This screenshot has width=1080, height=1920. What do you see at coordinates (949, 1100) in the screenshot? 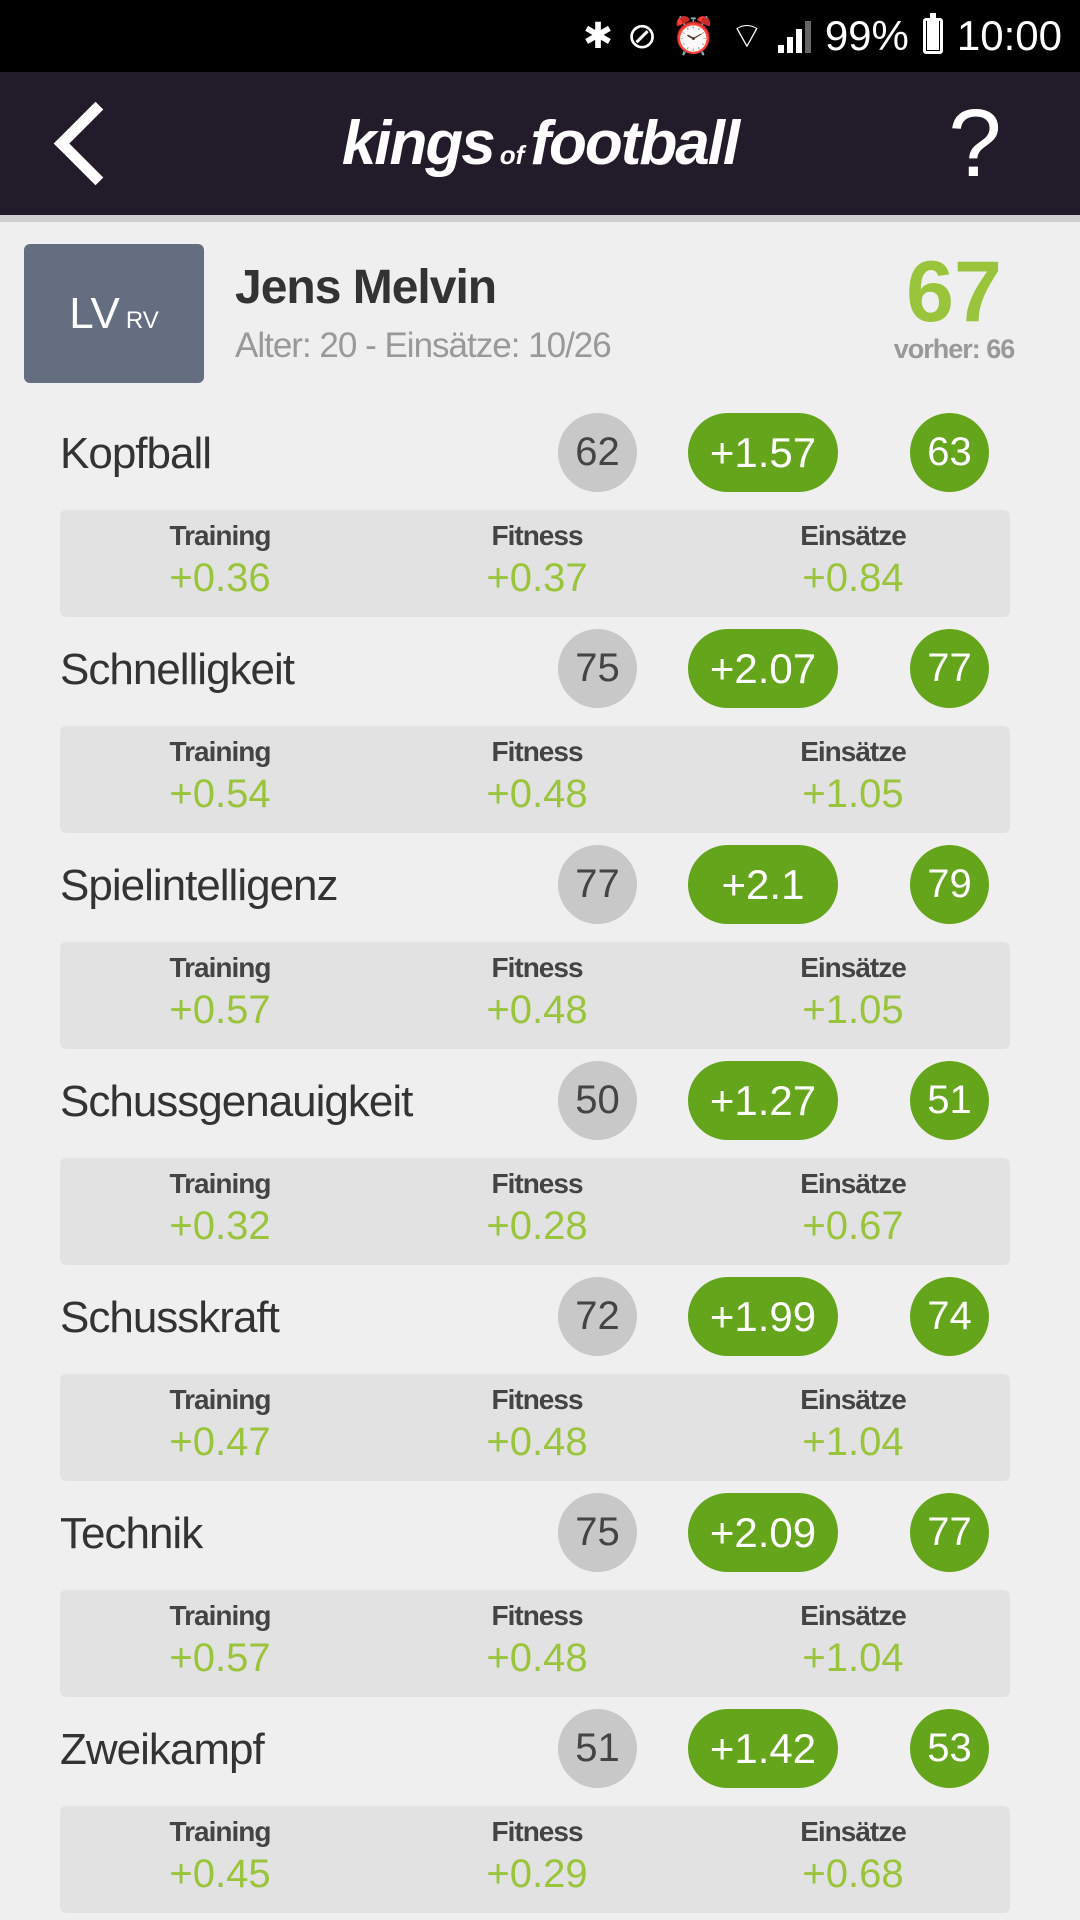
I see `attribute-new-value: 51` at bounding box center [949, 1100].